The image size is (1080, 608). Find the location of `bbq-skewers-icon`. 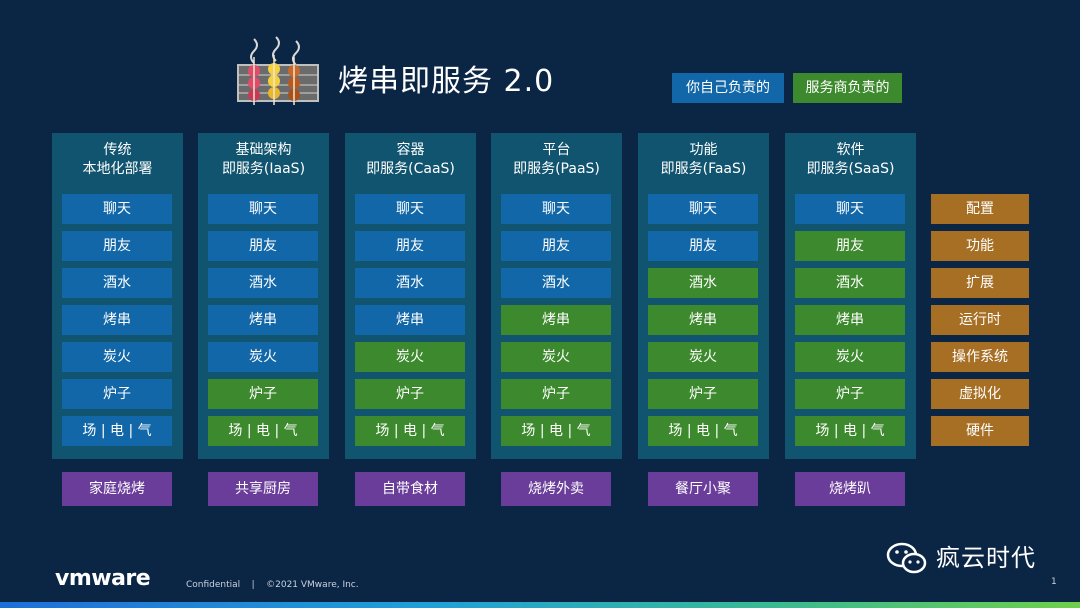

bbq-skewers-icon is located at coordinates (278, 70).